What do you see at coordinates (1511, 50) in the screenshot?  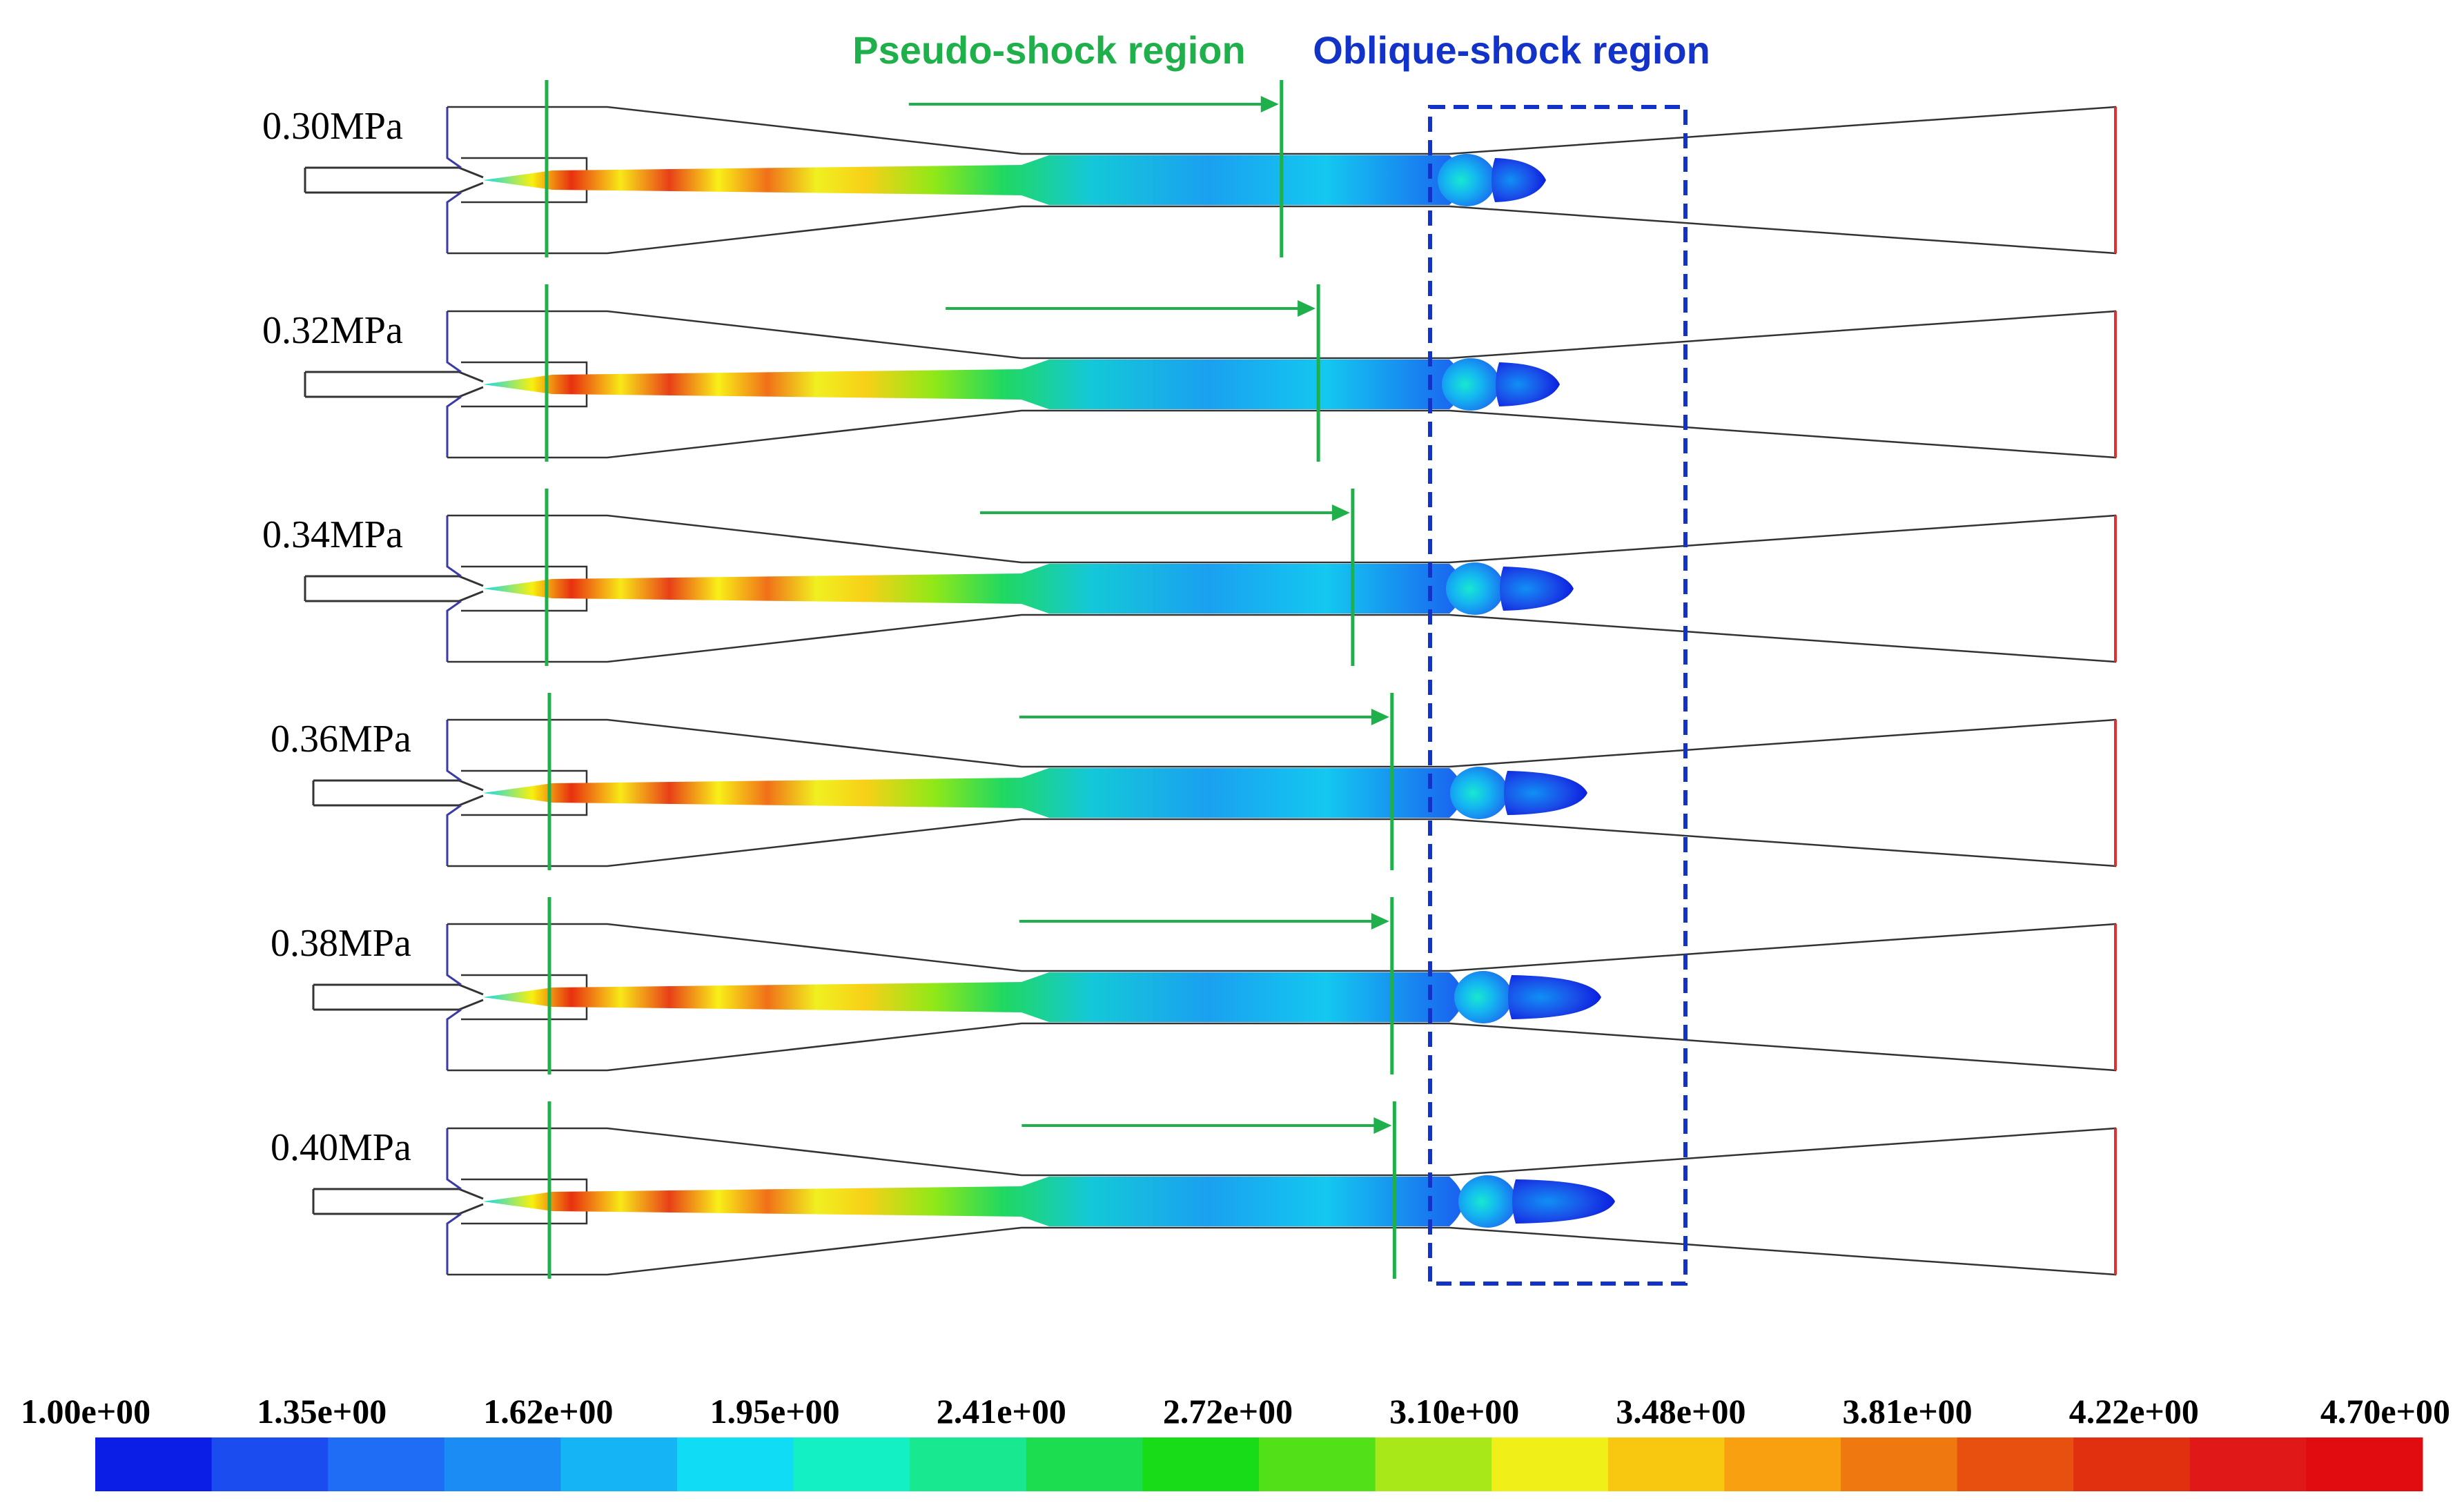 I see `oblique-shock-label: Oblique-shock region` at bounding box center [1511, 50].